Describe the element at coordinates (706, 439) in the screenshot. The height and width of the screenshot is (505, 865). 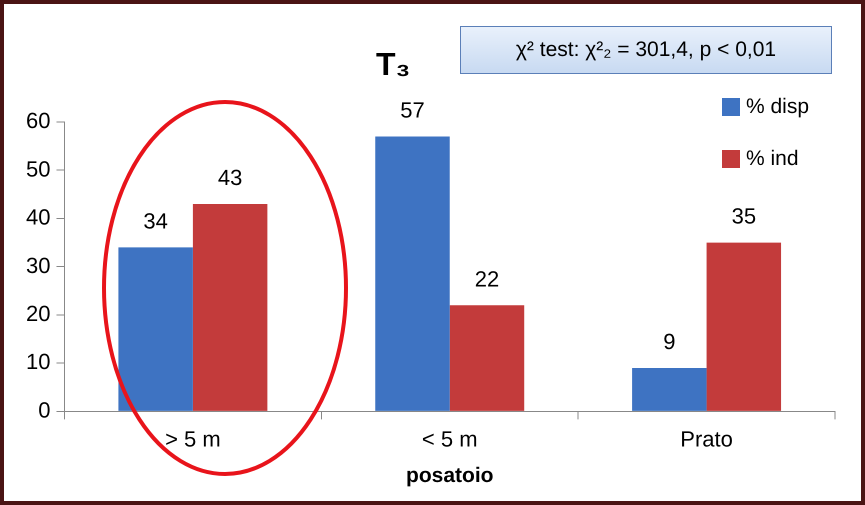
I see `x-tick-label: Prato` at that location.